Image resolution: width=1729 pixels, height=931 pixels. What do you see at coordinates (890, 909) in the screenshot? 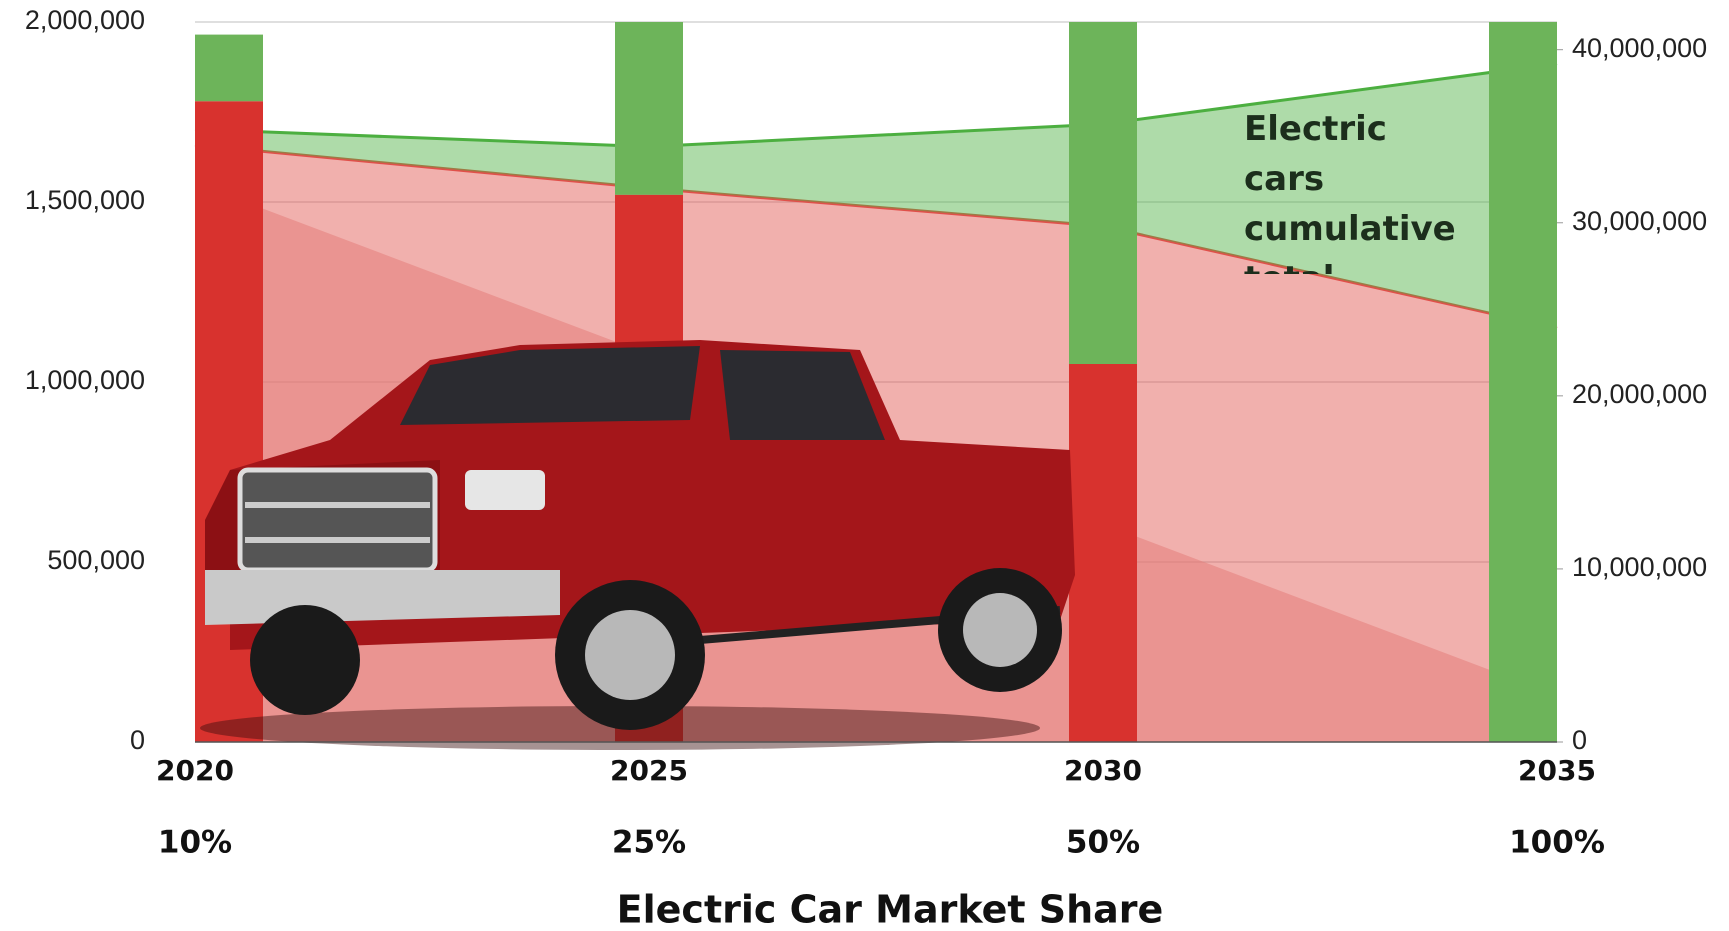
I see `x-axis-title: Electric Car Market Share` at bounding box center [890, 909].